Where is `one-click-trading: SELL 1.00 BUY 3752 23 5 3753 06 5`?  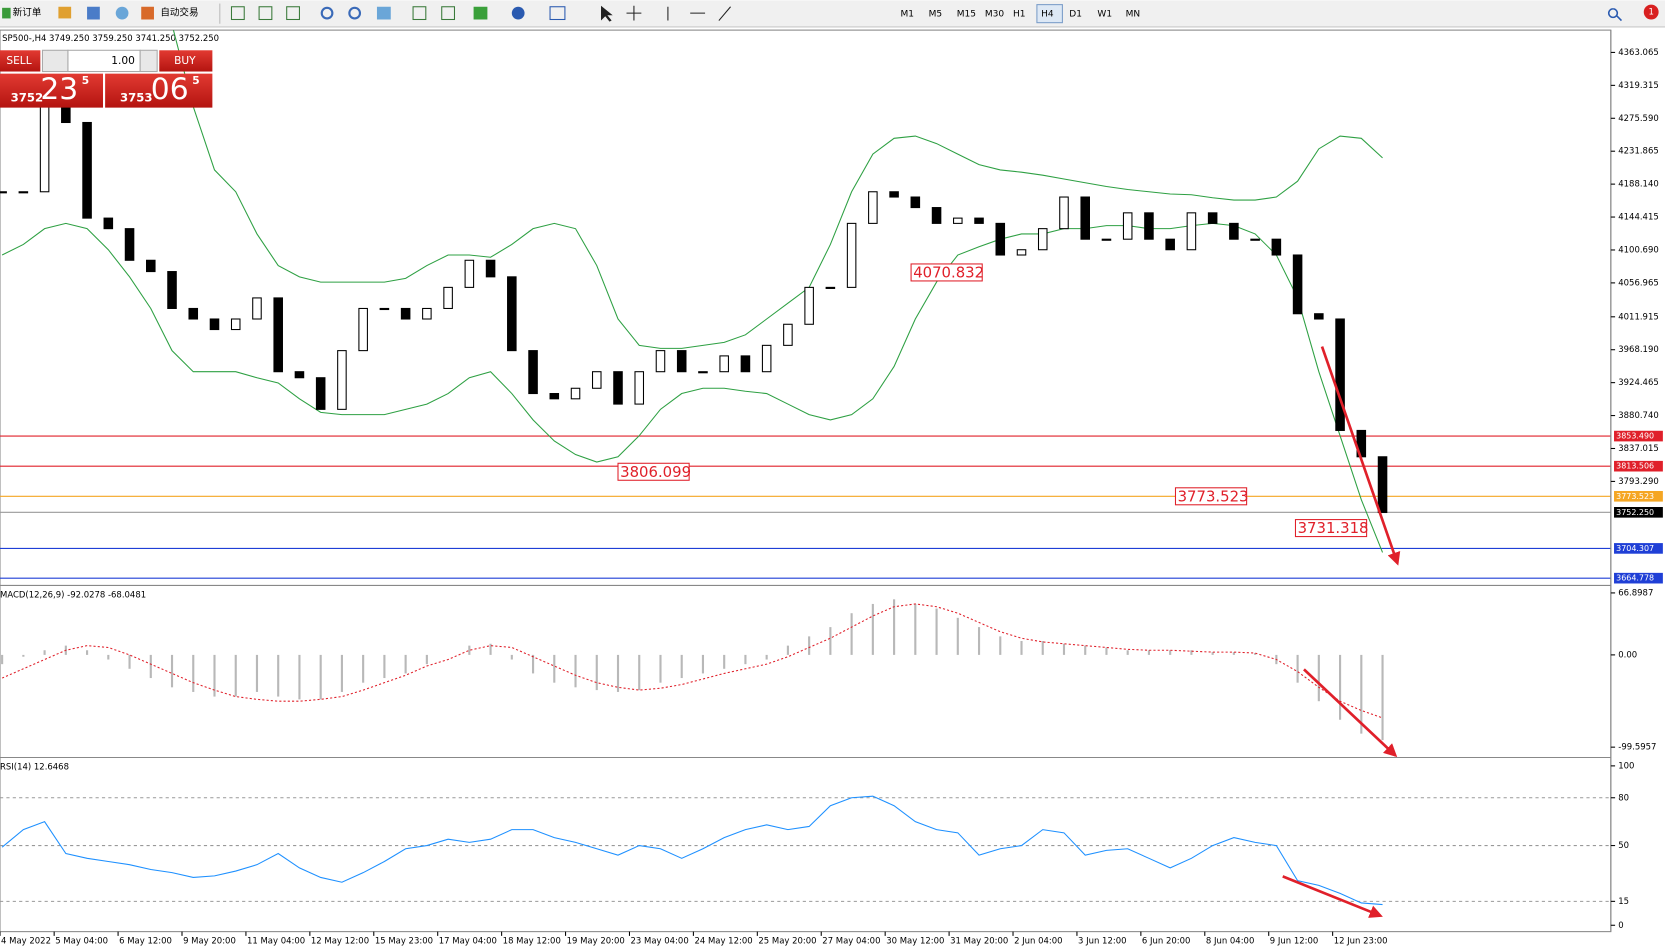 one-click-trading: SELL 1.00 BUY 3752 23 5 3753 06 5 is located at coordinates (106, 78).